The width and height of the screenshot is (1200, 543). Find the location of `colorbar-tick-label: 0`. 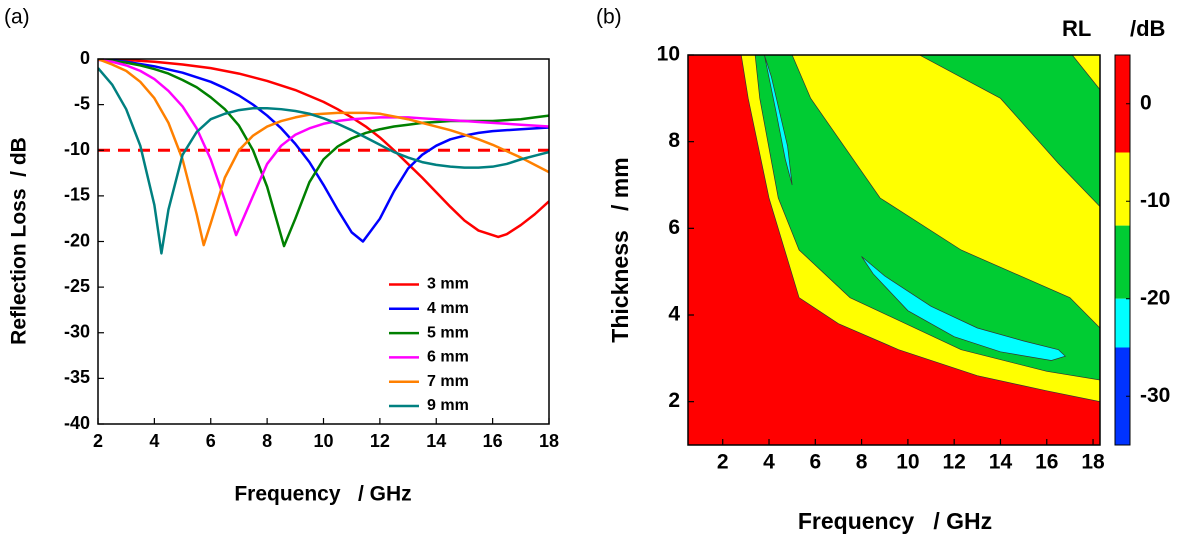

colorbar-tick-label: 0 is located at coordinates (1146, 102).